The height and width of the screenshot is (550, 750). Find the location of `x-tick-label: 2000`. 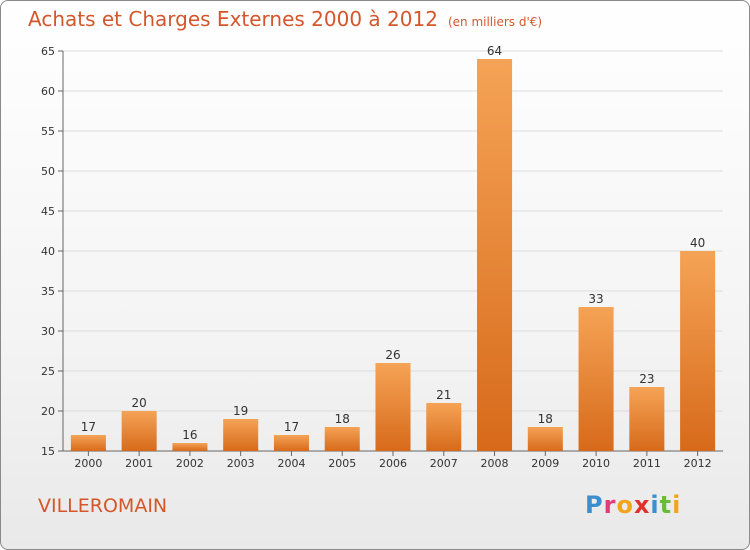

x-tick-label: 2000 is located at coordinates (88, 463).